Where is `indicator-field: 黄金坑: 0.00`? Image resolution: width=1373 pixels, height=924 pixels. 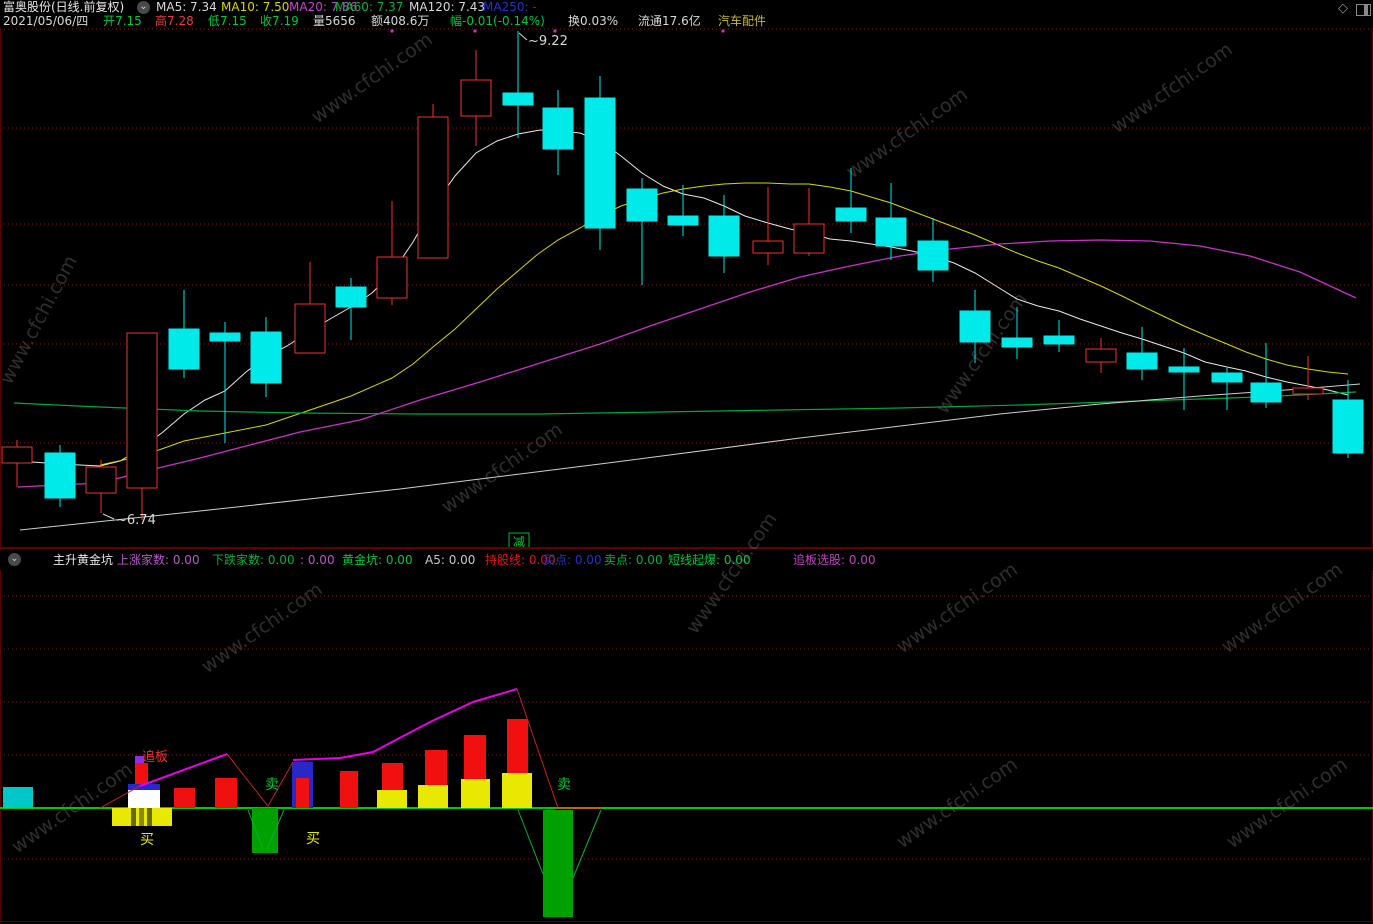 indicator-field: 黄金坑: 0.00 is located at coordinates (377, 560).